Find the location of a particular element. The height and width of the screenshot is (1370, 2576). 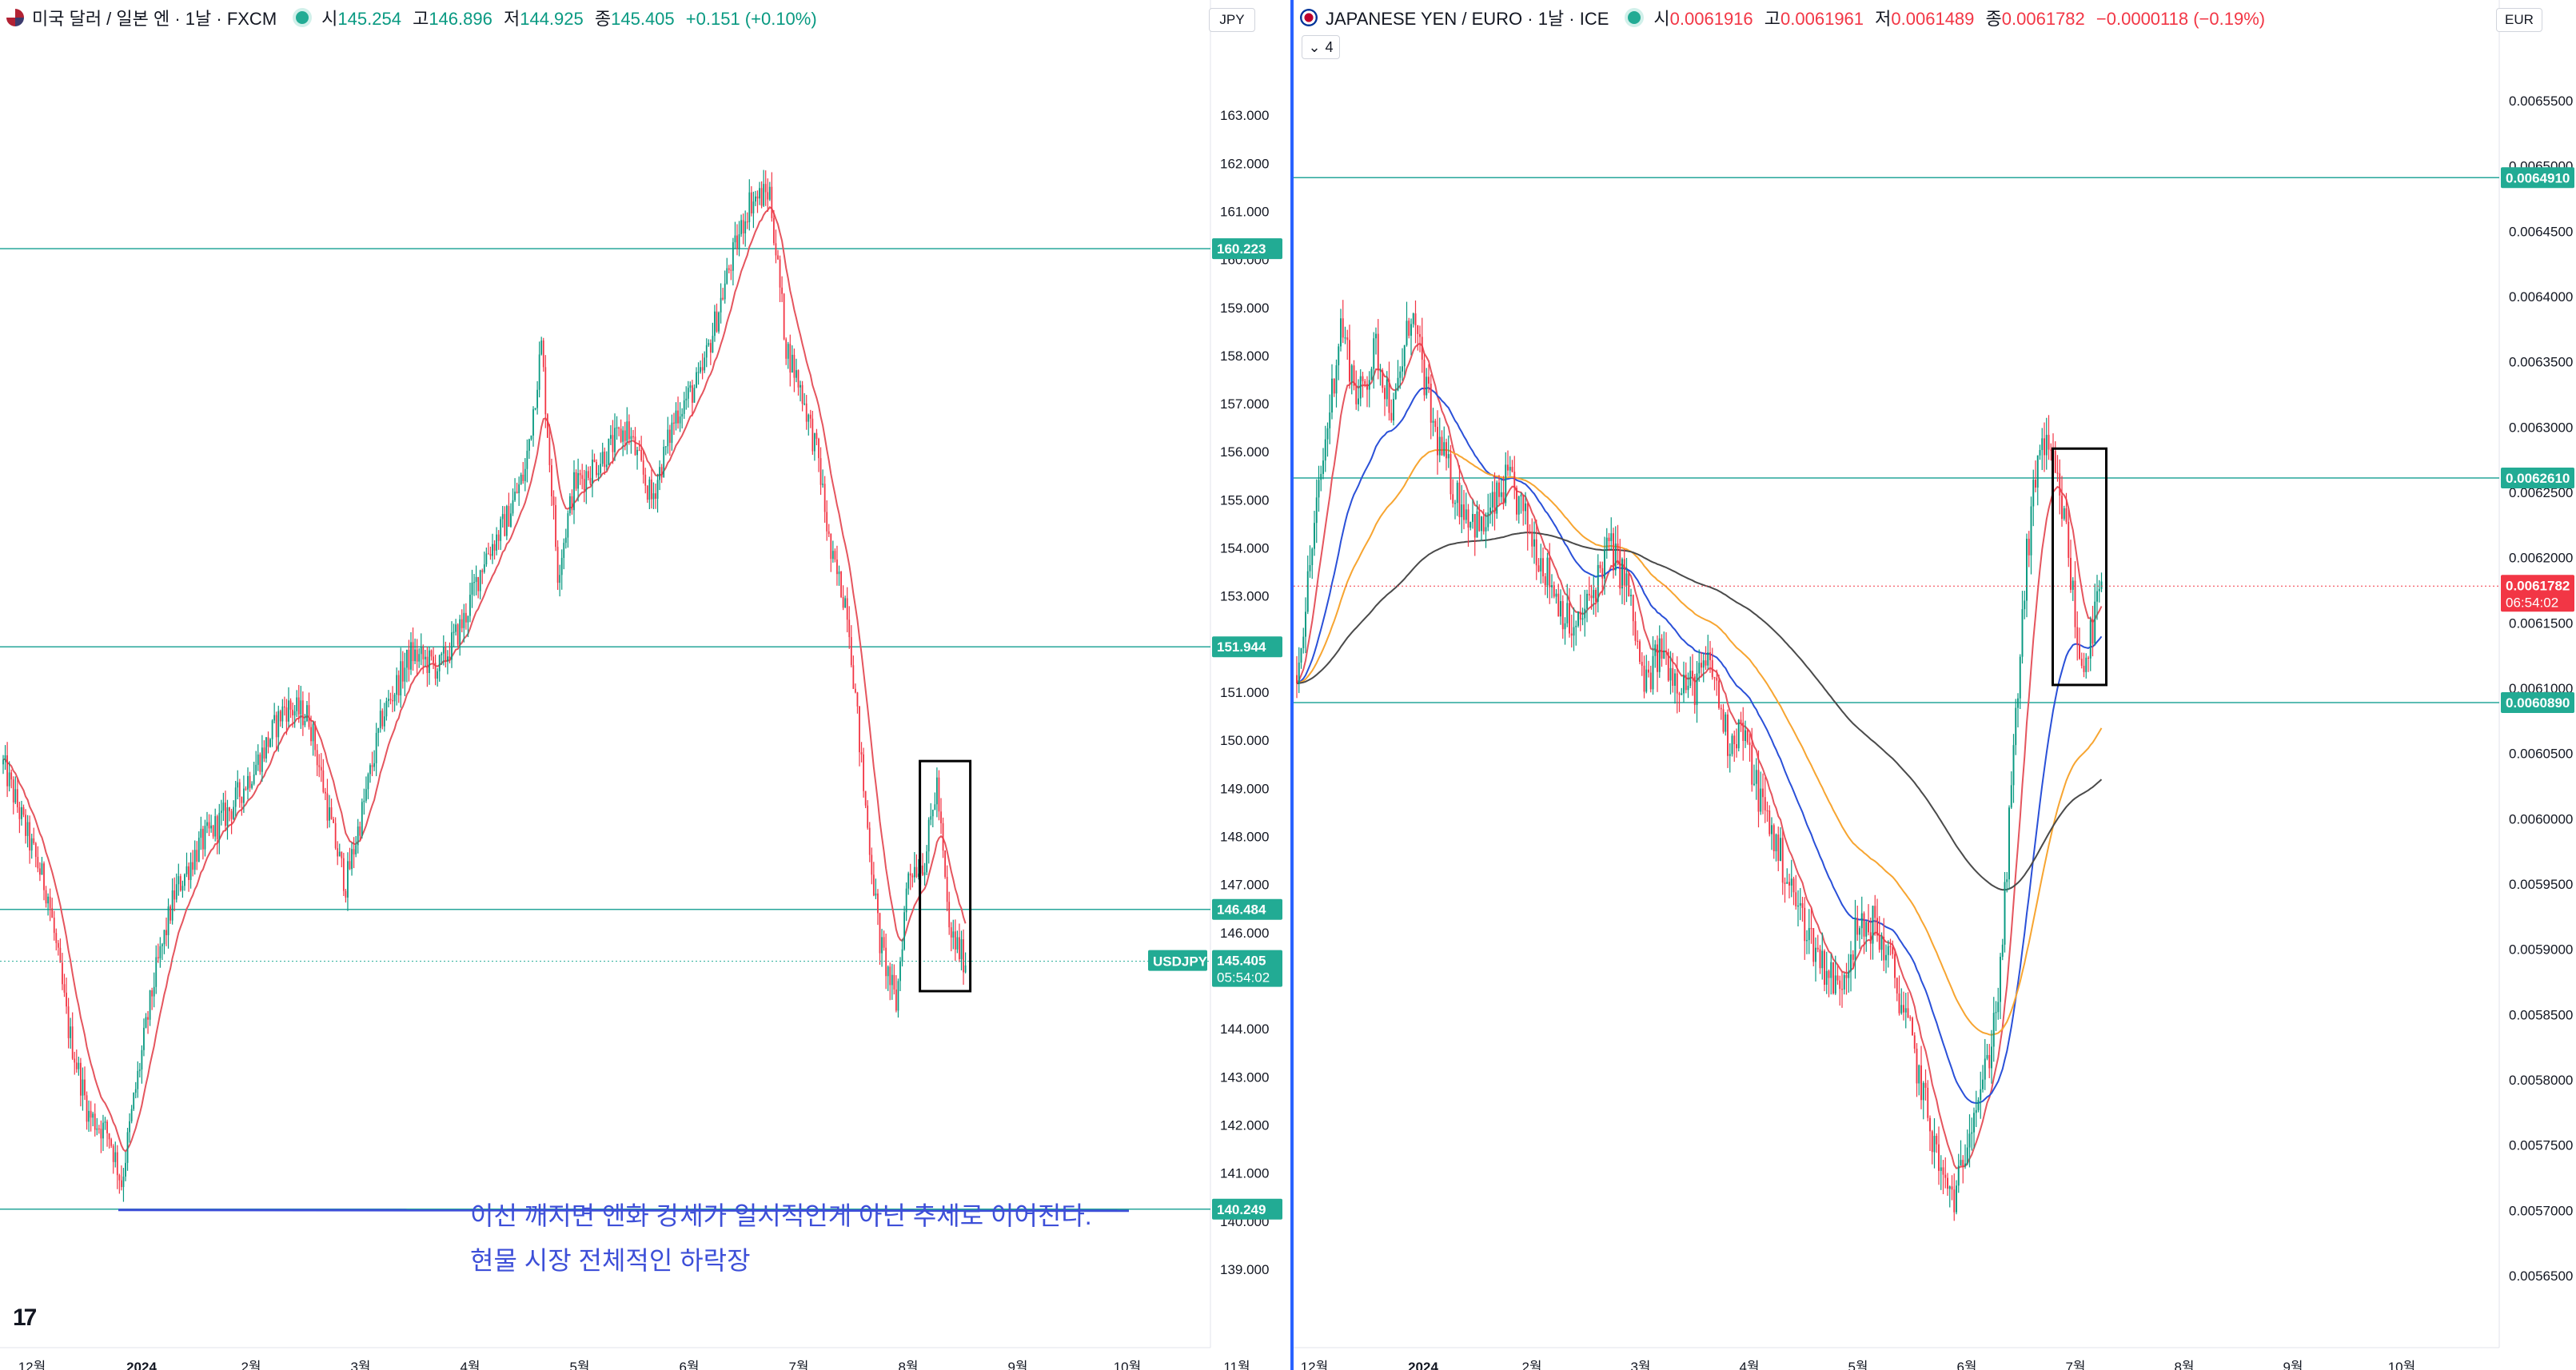

jpyeur-x-tick-label: 2024 is located at coordinates (1423, 1365).